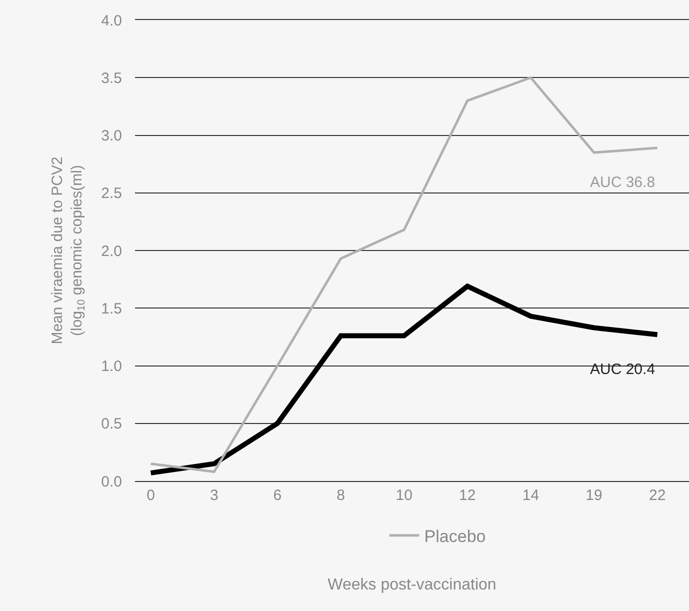 Image resolution: width=689 pixels, height=611 pixels. Describe the element at coordinates (111, 481) in the screenshot. I see `y-tick-label: 0.0` at that location.